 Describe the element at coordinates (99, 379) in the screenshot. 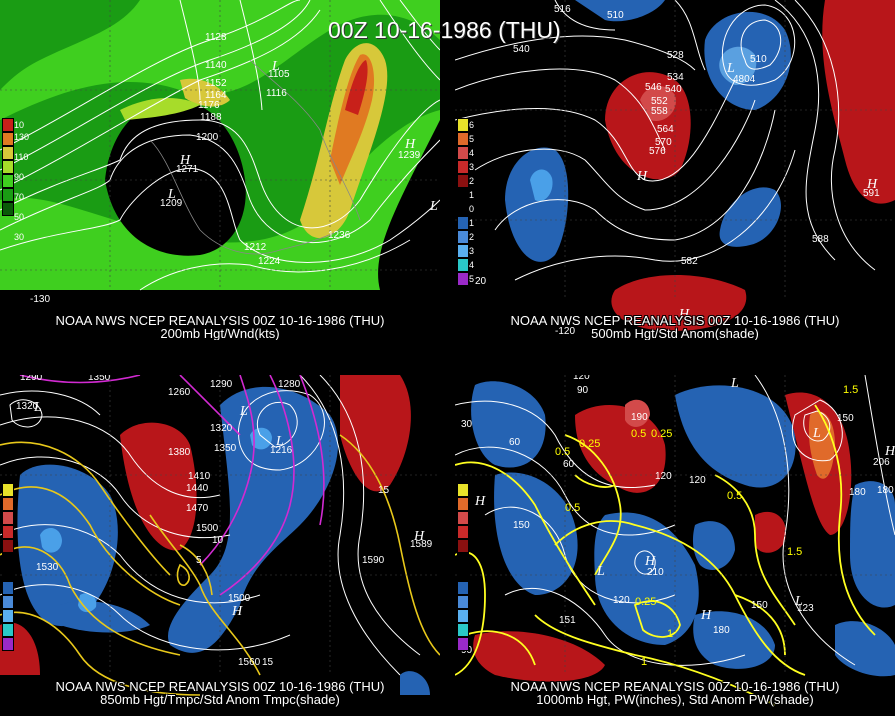

I see `contour-label: 1350` at that location.